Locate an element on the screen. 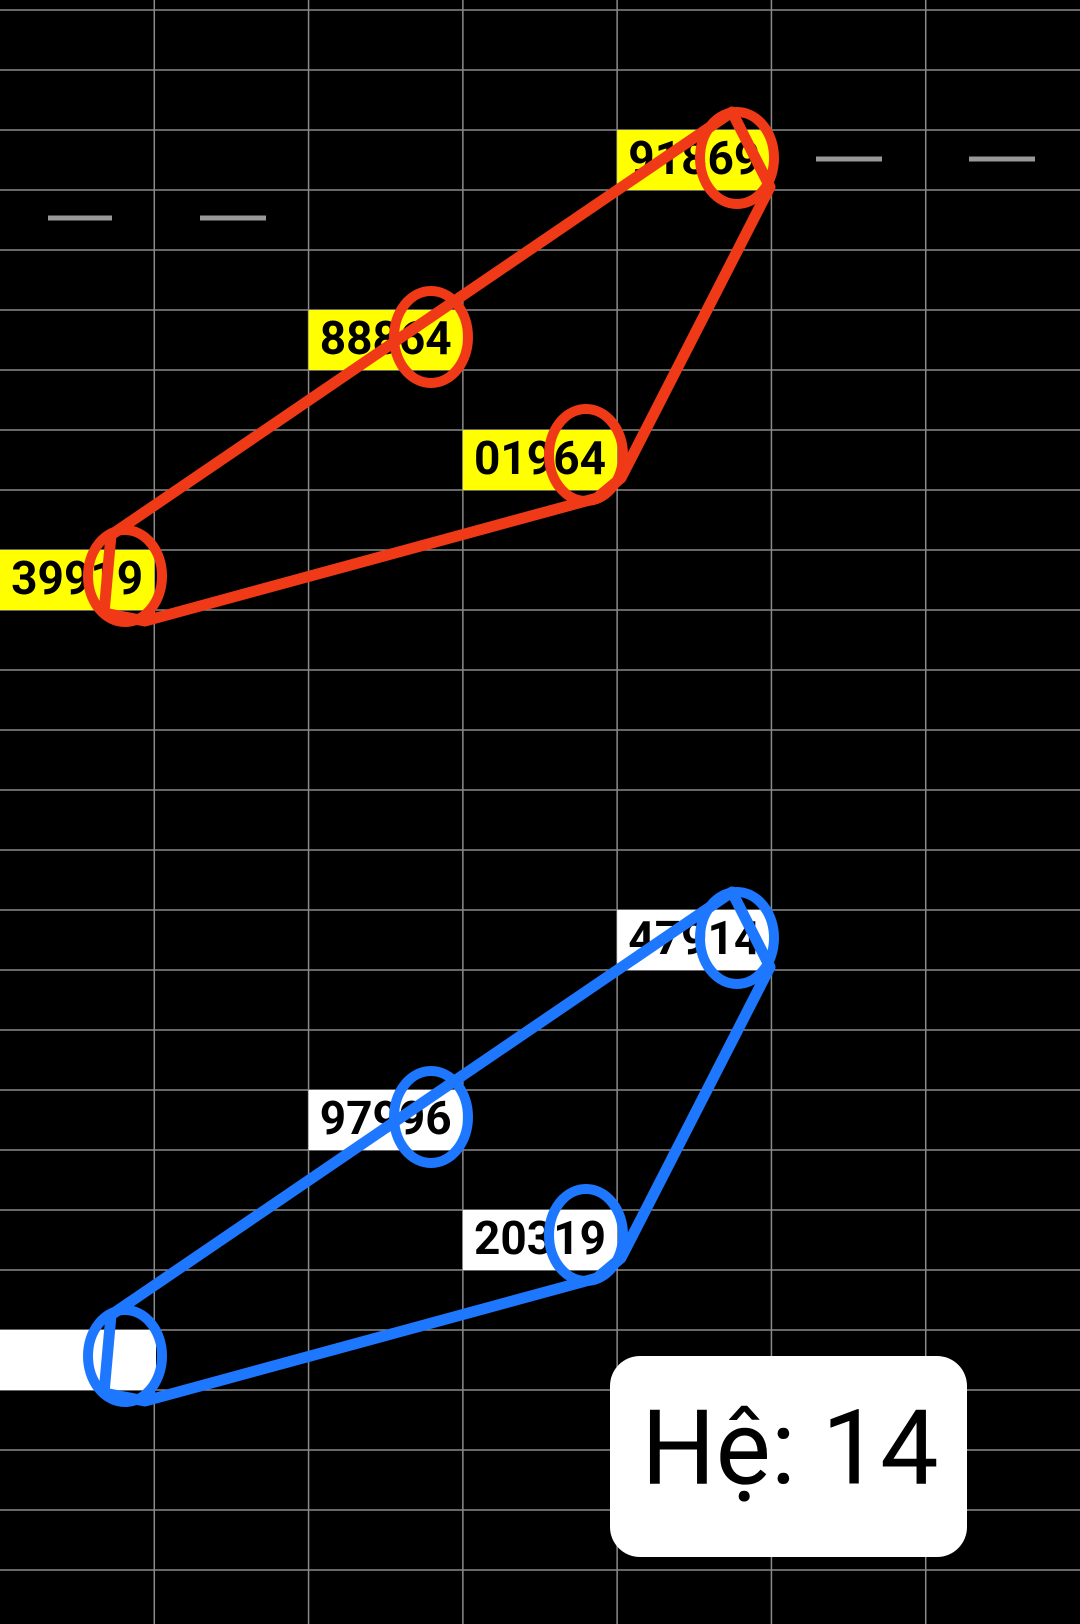  cell-number: 20319 is located at coordinates (540, 1239).